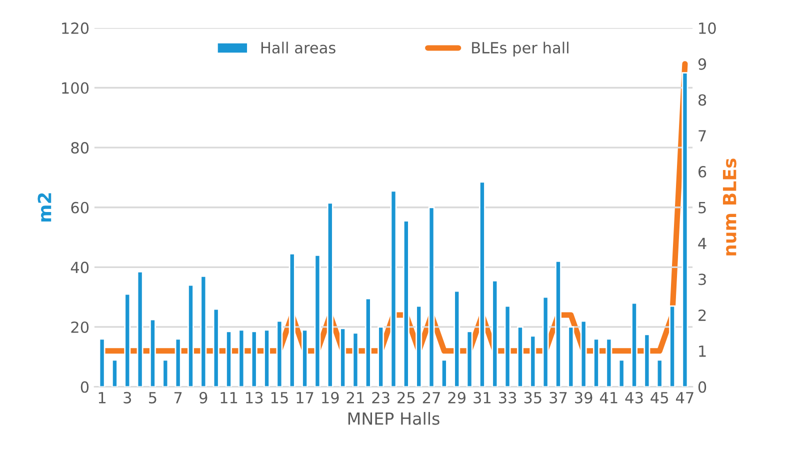 The image size is (787, 466). What do you see at coordinates (507, 398) in the screenshot?
I see `x-tick-label: 33` at bounding box center [507, 398].